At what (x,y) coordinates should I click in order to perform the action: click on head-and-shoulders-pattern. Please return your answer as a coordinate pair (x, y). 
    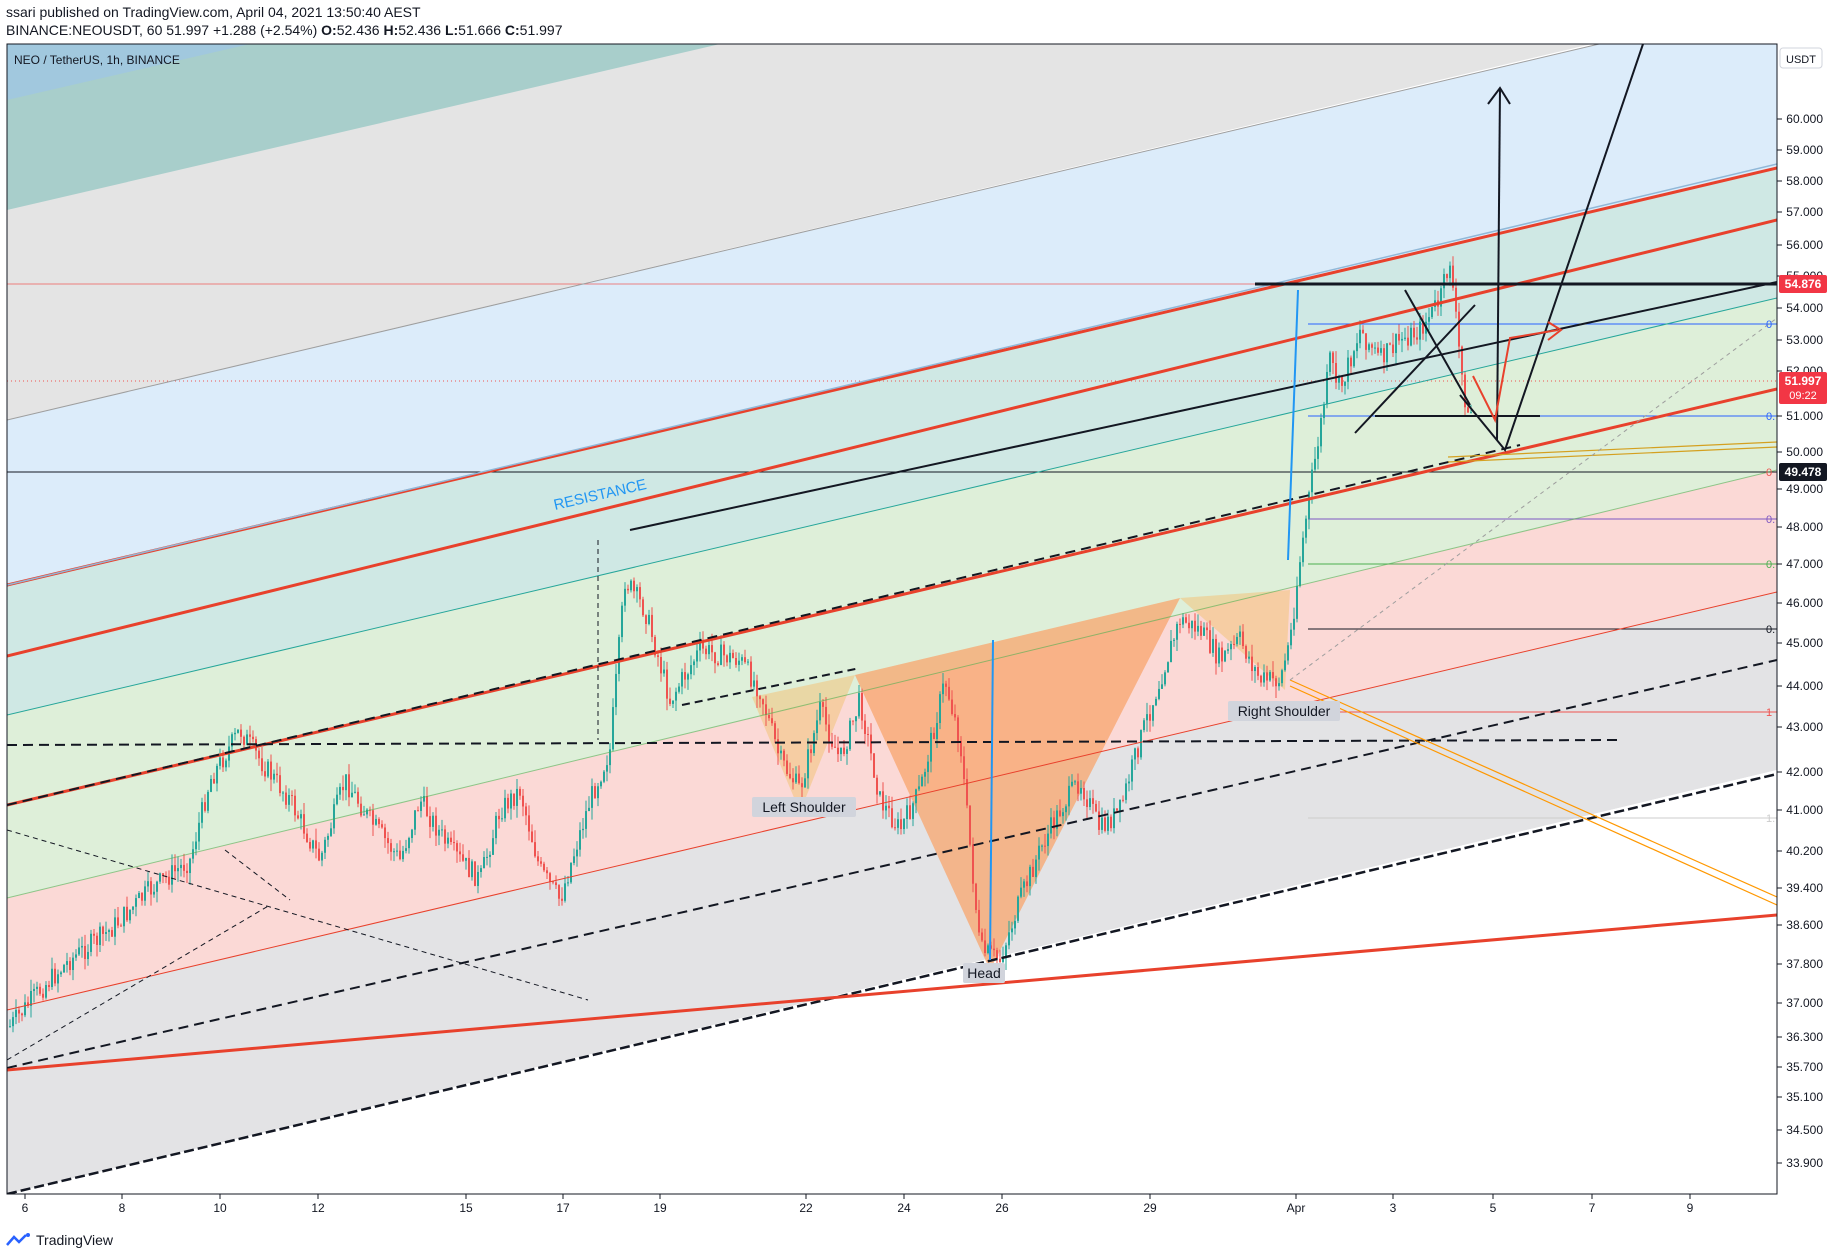
    Looking at the image, I should click on (1021, 780).